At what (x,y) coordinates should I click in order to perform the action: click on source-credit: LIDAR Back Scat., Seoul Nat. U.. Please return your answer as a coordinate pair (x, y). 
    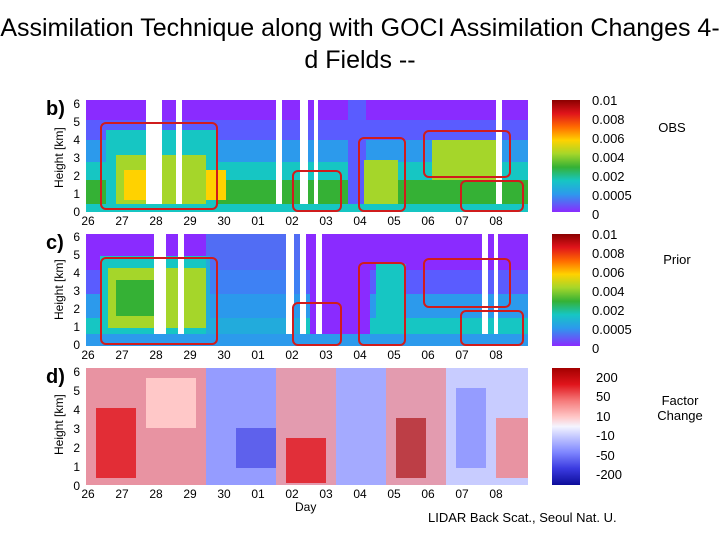
    Looking at the image, I should click on (522, 517).